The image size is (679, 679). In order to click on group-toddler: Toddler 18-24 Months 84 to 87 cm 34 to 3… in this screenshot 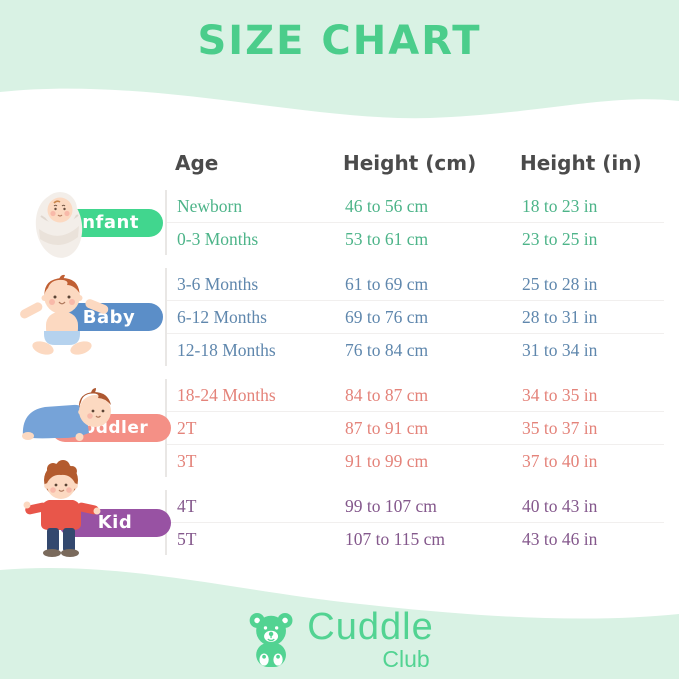, I will do `click(339, 428)`.